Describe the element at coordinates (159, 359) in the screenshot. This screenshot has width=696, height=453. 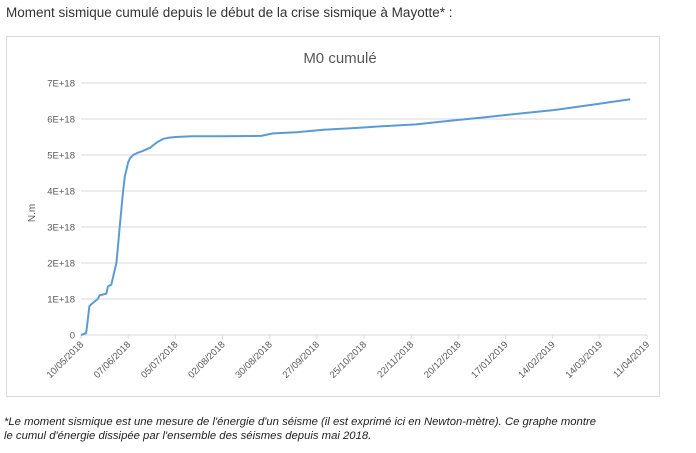
I see `x-tick-label: 05/07/2018` at that location.